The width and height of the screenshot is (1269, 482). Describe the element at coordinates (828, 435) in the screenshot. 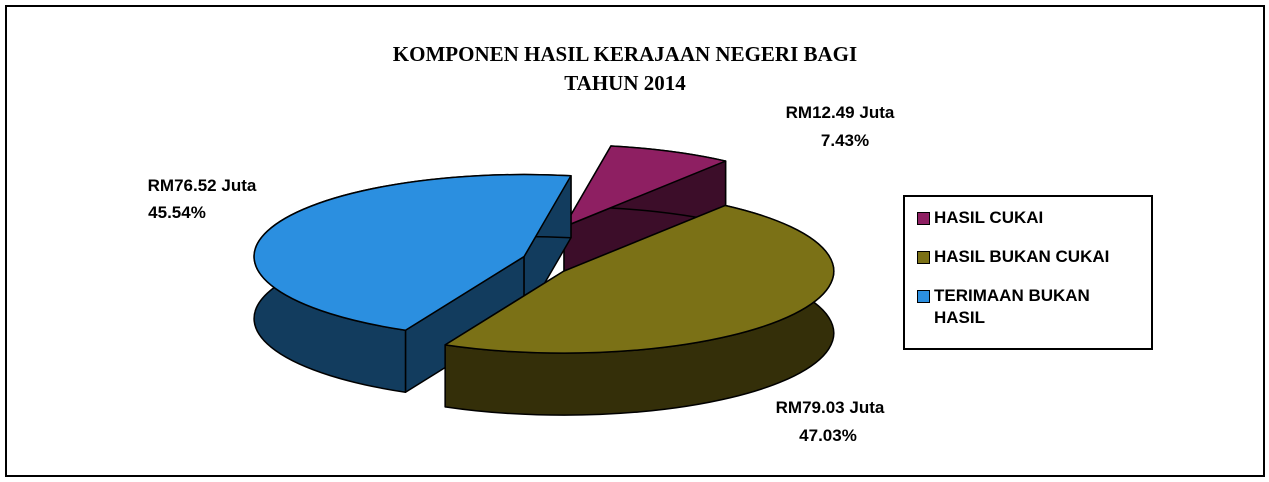

I see `data-label: 47.03%` at that location.